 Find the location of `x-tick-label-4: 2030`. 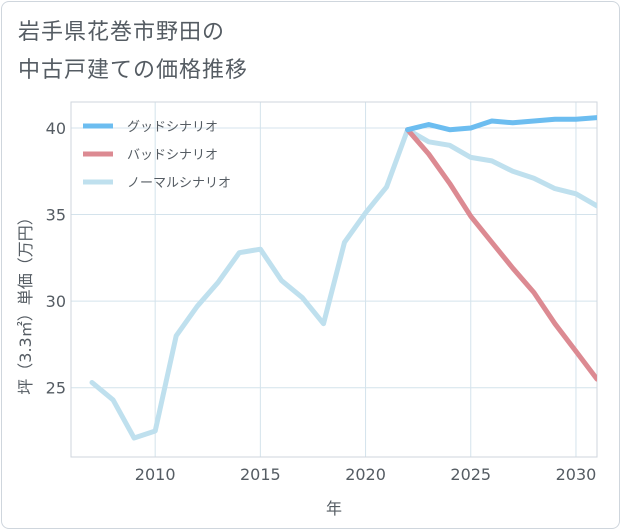

x-tick-label-4: 2030 is located at coordinates (576, 474).